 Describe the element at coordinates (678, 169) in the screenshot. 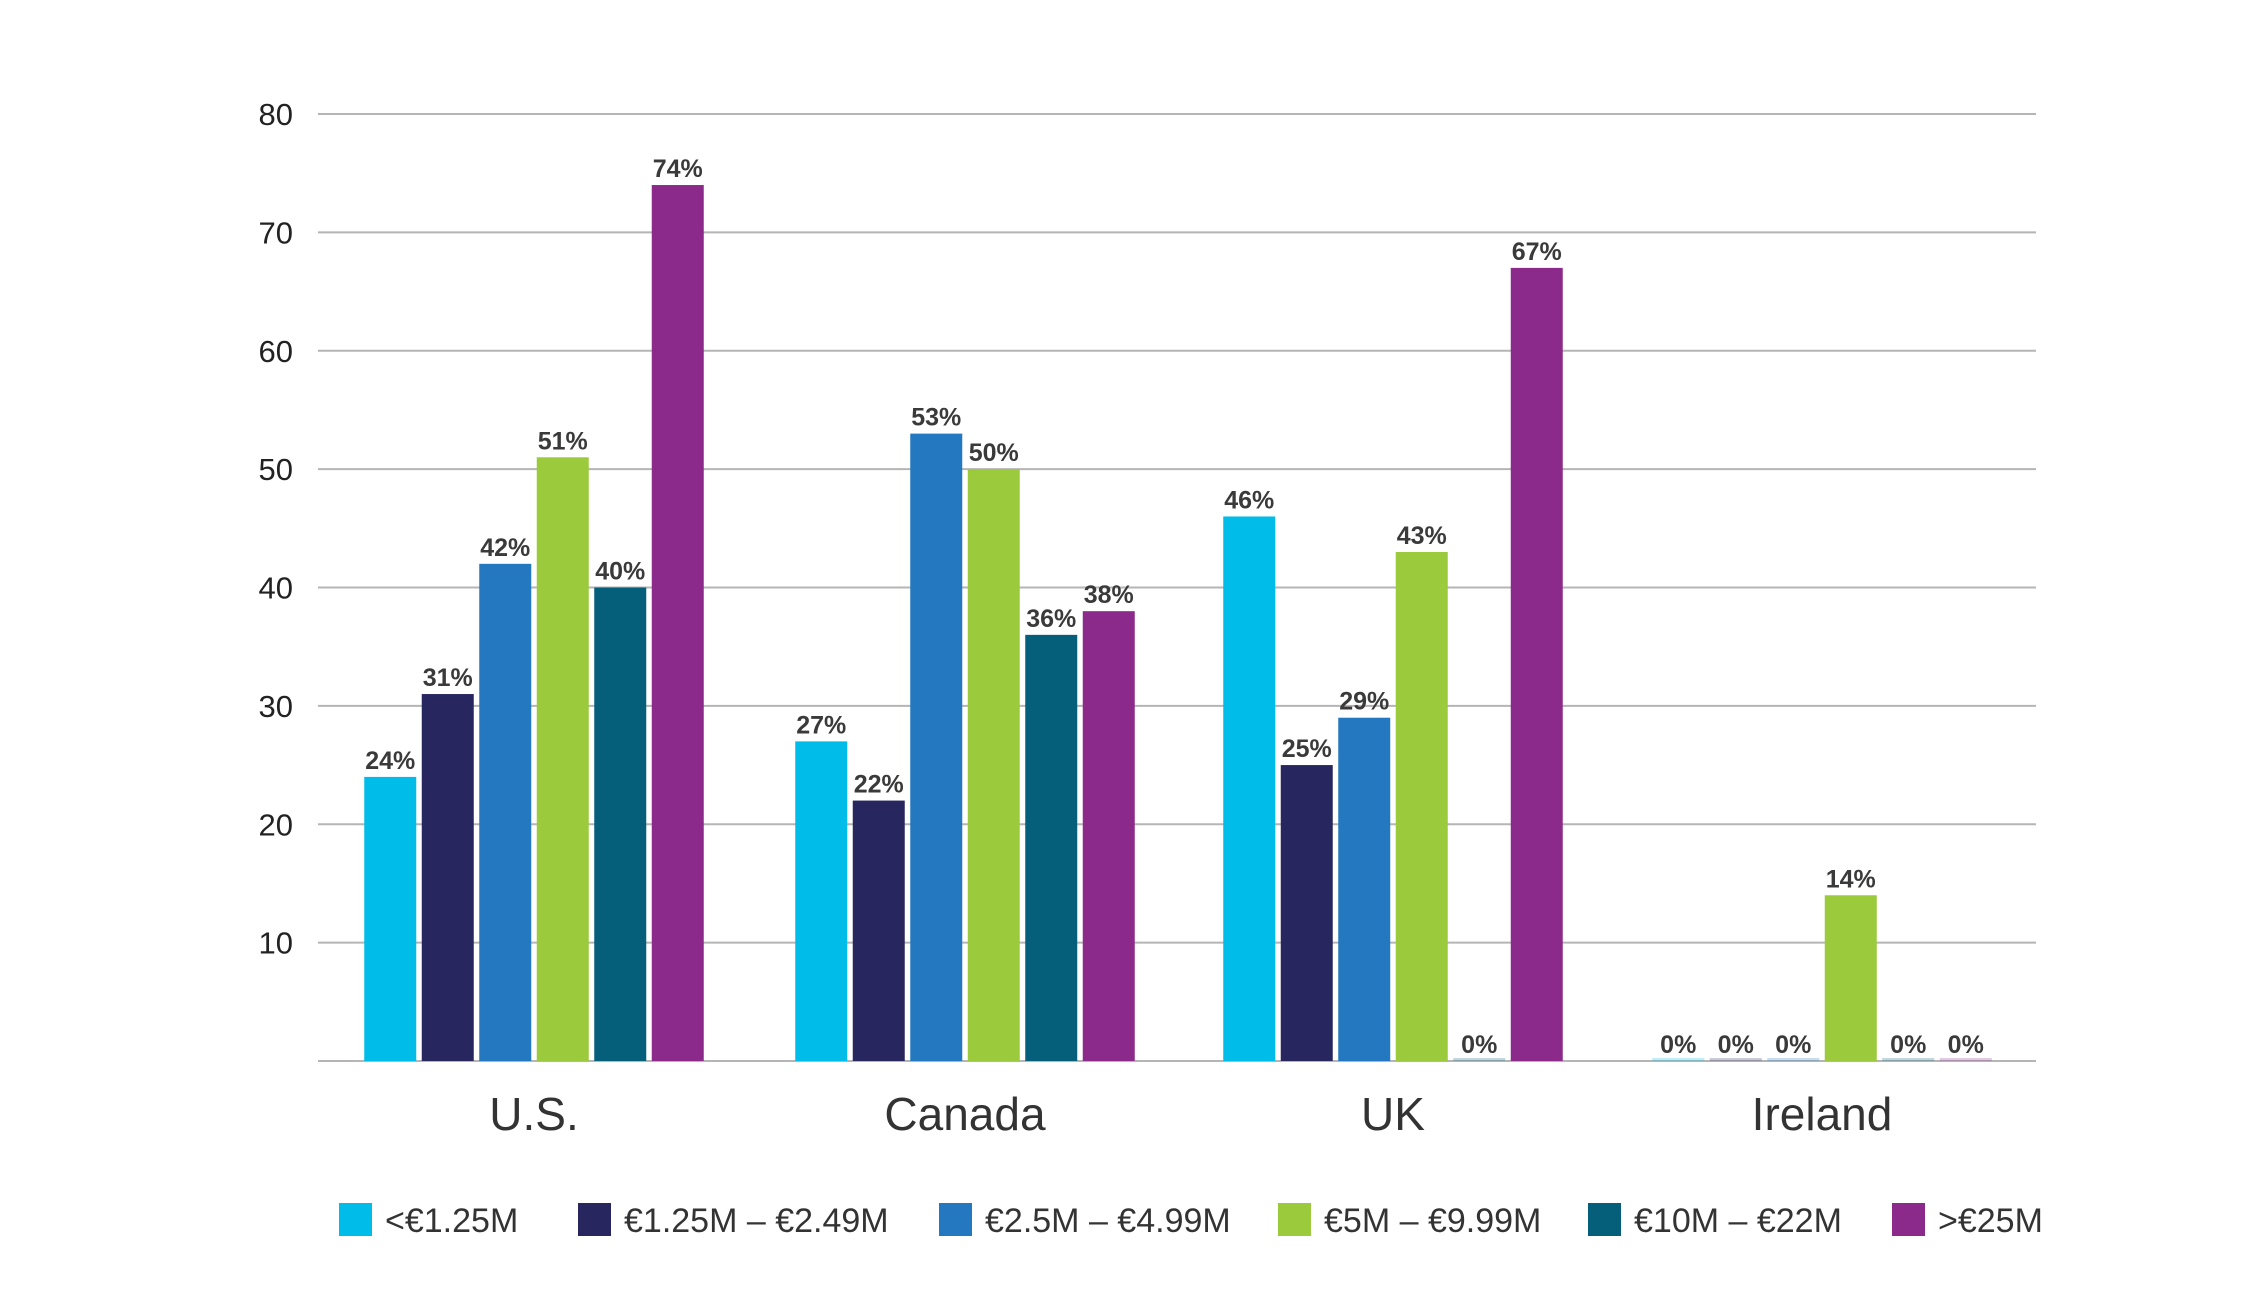

I see `data-label: 74%` at that location.